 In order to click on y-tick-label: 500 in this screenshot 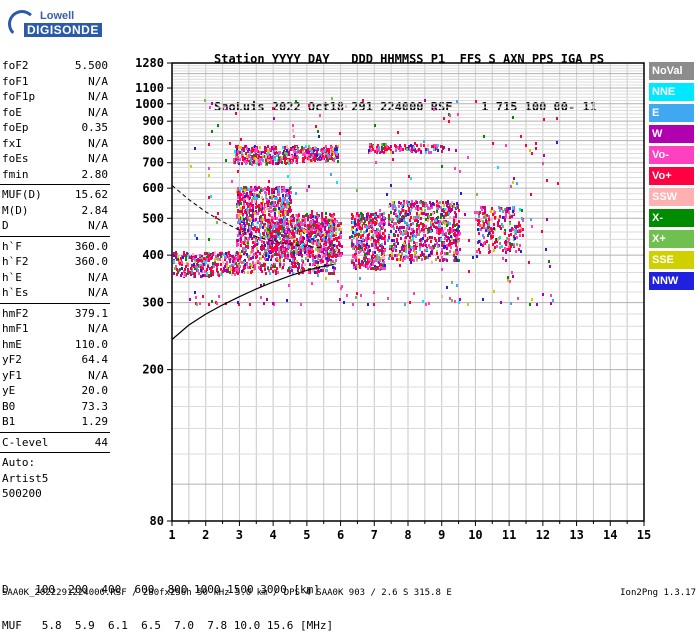, I will do `click(153, 218)`.